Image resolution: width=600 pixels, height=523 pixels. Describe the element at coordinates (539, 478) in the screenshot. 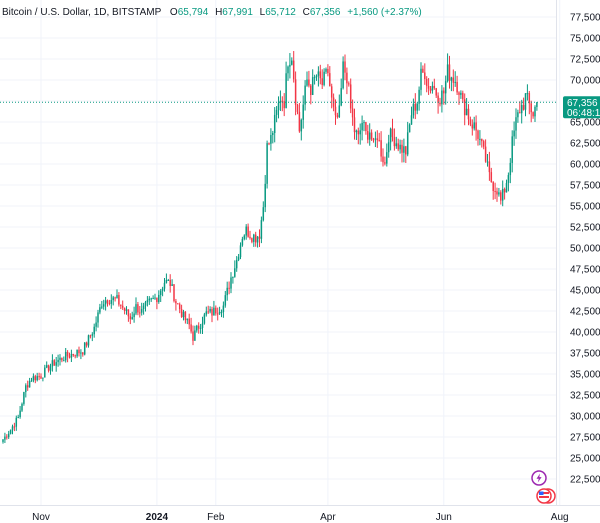

I see `lightning-icon` at that location.